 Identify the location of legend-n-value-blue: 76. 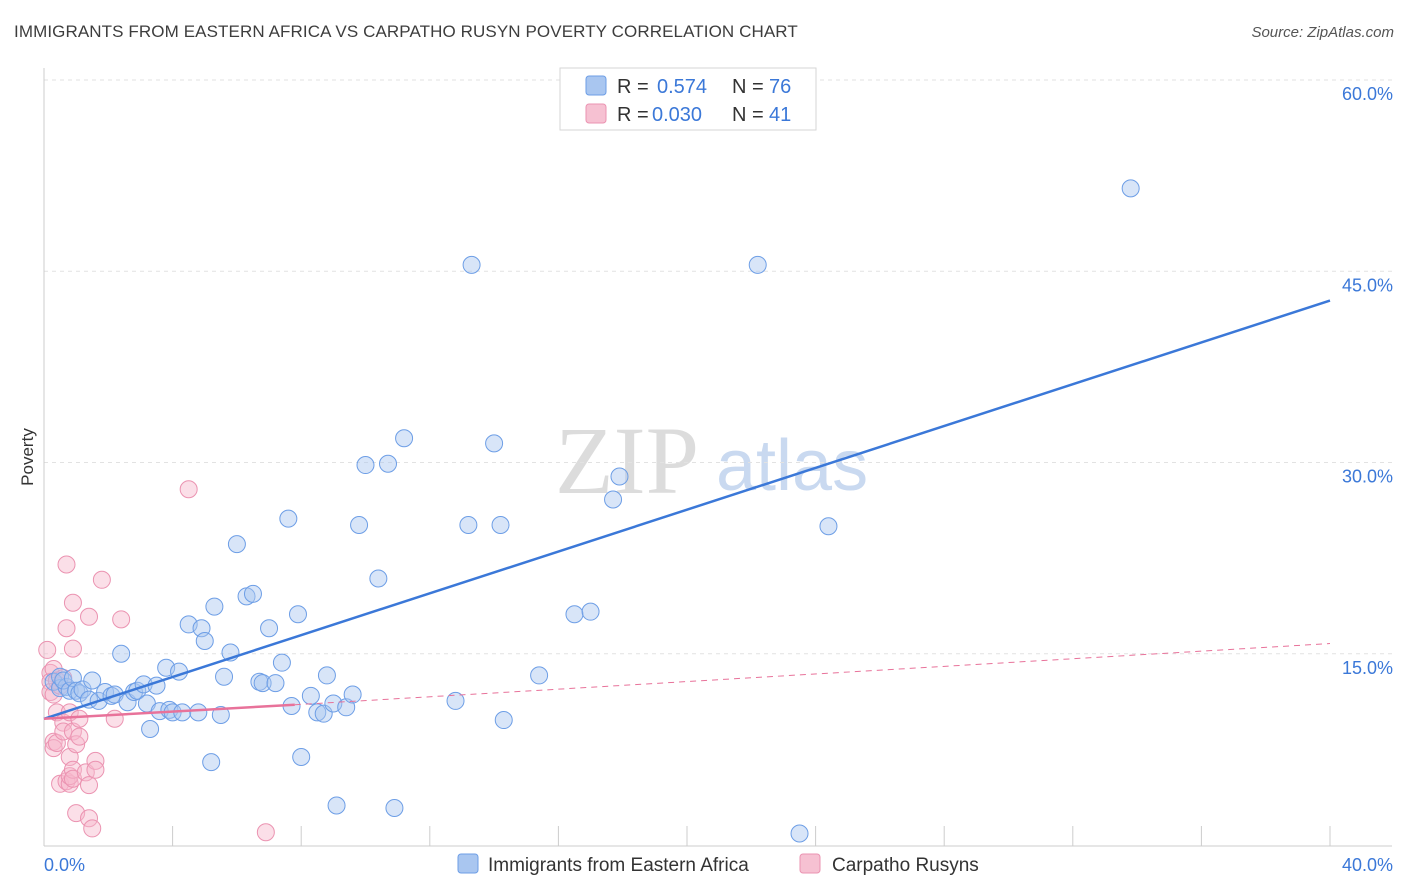
(780, 87).